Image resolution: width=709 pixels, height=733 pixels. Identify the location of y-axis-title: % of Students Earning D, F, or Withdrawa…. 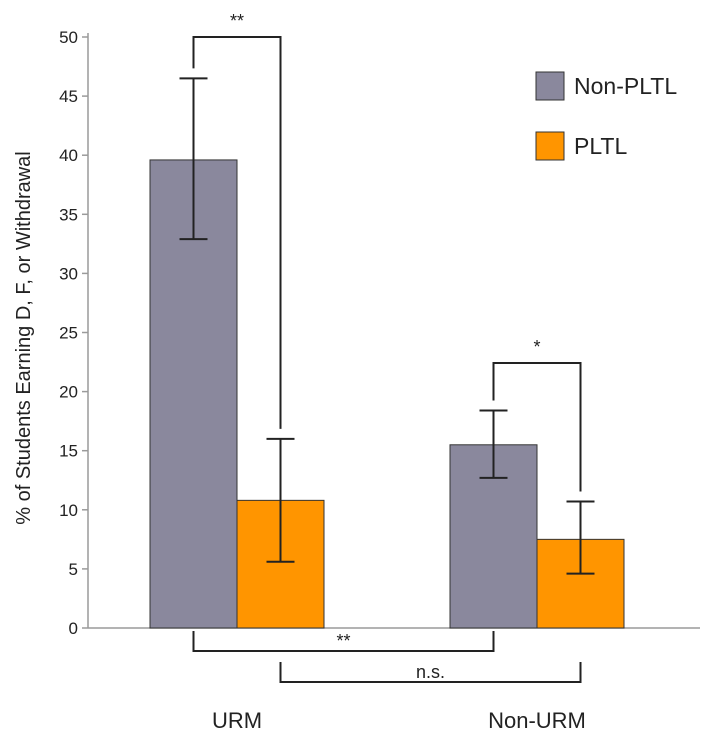
(24, 338).